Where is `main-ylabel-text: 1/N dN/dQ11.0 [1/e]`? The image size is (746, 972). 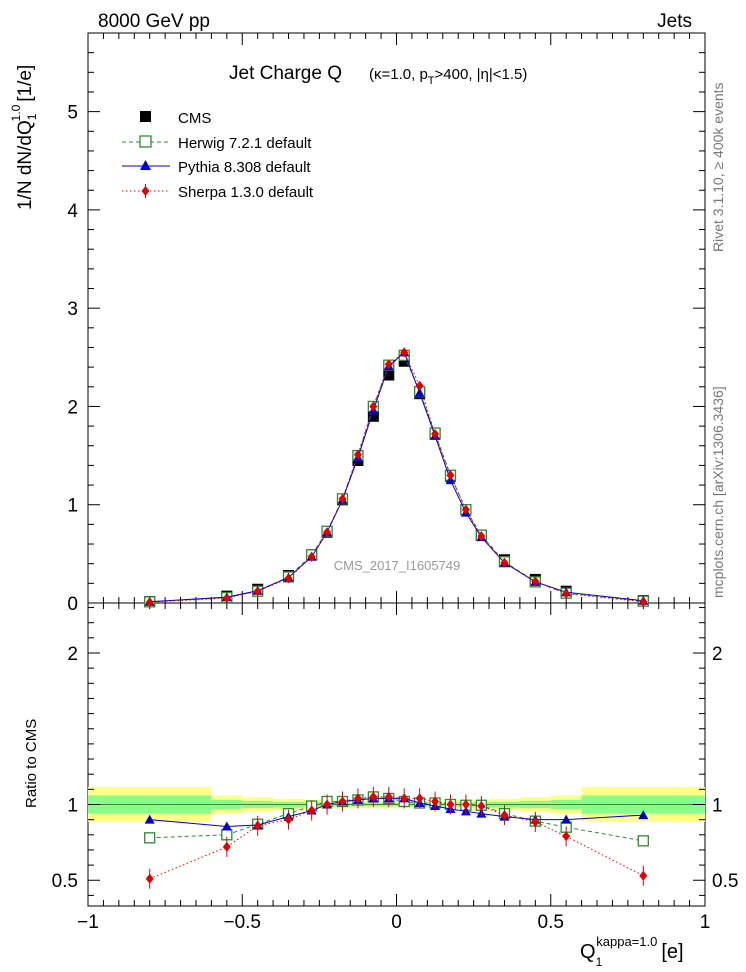 main-ylabel-text: 1/N dN/dQ11.0 [1/e] is located at coordinates (24, 137).